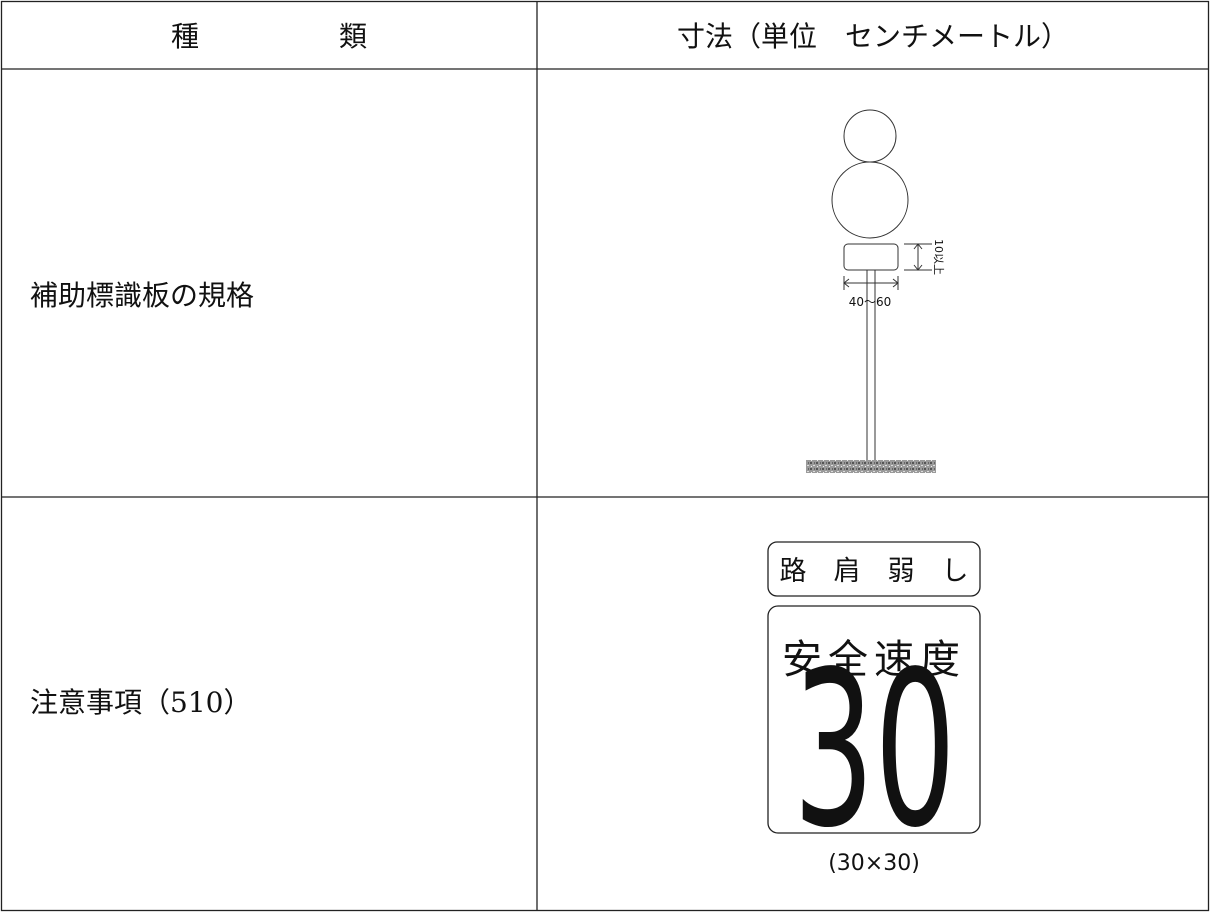 This screenshot has height=912, width=1211. Describe the element at coordinates (873, 36) in the screenshot. I see `header-cell: 寸法（単位 センチメートル）` at that location.